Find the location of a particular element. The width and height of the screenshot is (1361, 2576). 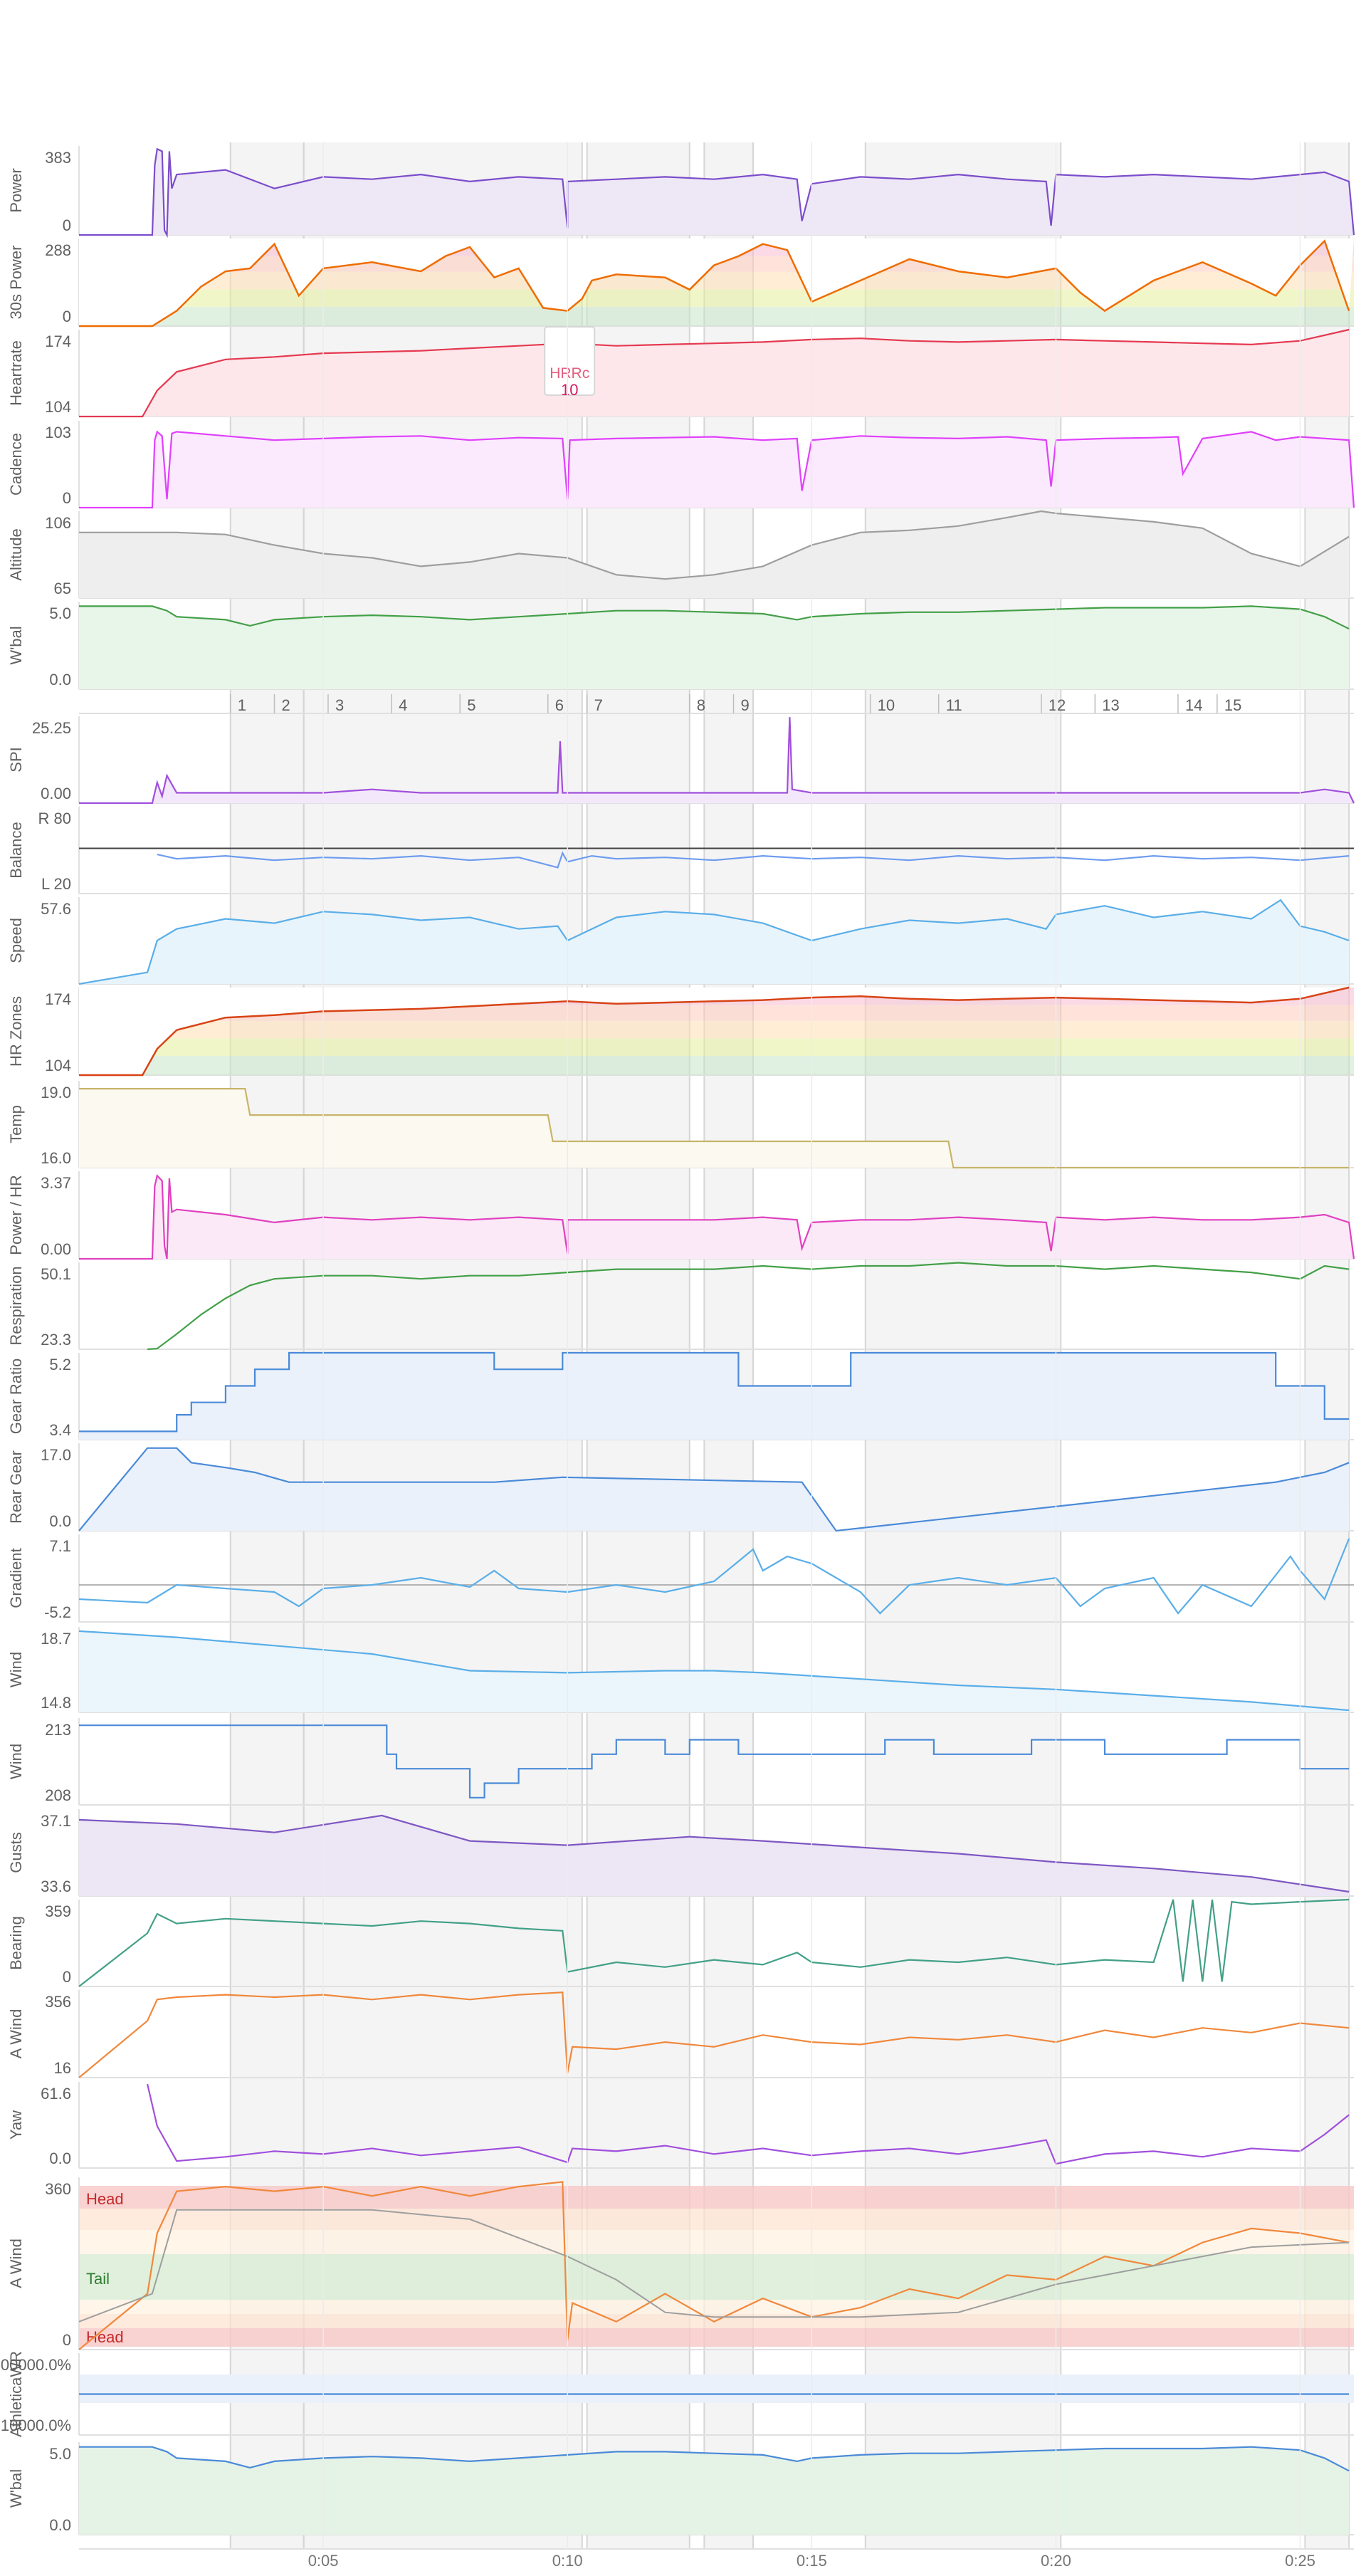

time-tick-label: 0:20 is located at coordinates (1056, 2561).